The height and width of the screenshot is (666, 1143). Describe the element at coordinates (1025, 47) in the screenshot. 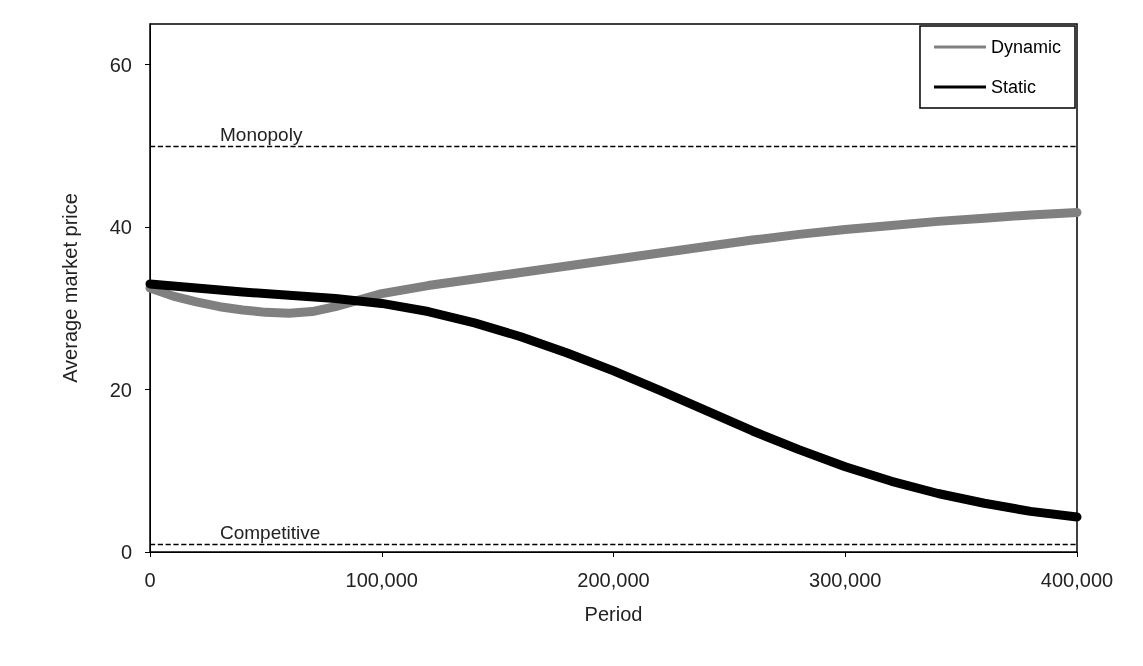

I see `legend-label: Dynamic` at that location.